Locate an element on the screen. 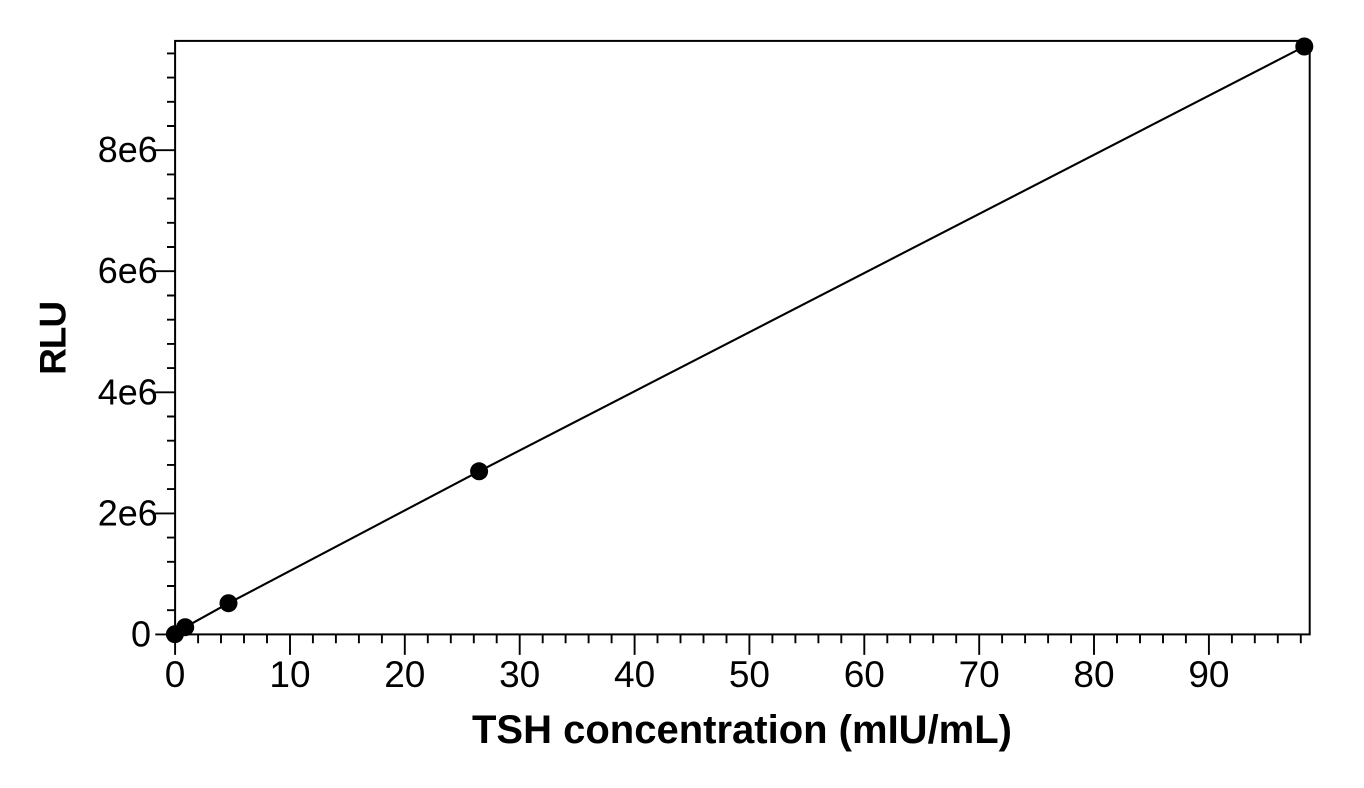 The image size is (1364, 788). svg-text: 2e6 is located at coordinates (128, 512).